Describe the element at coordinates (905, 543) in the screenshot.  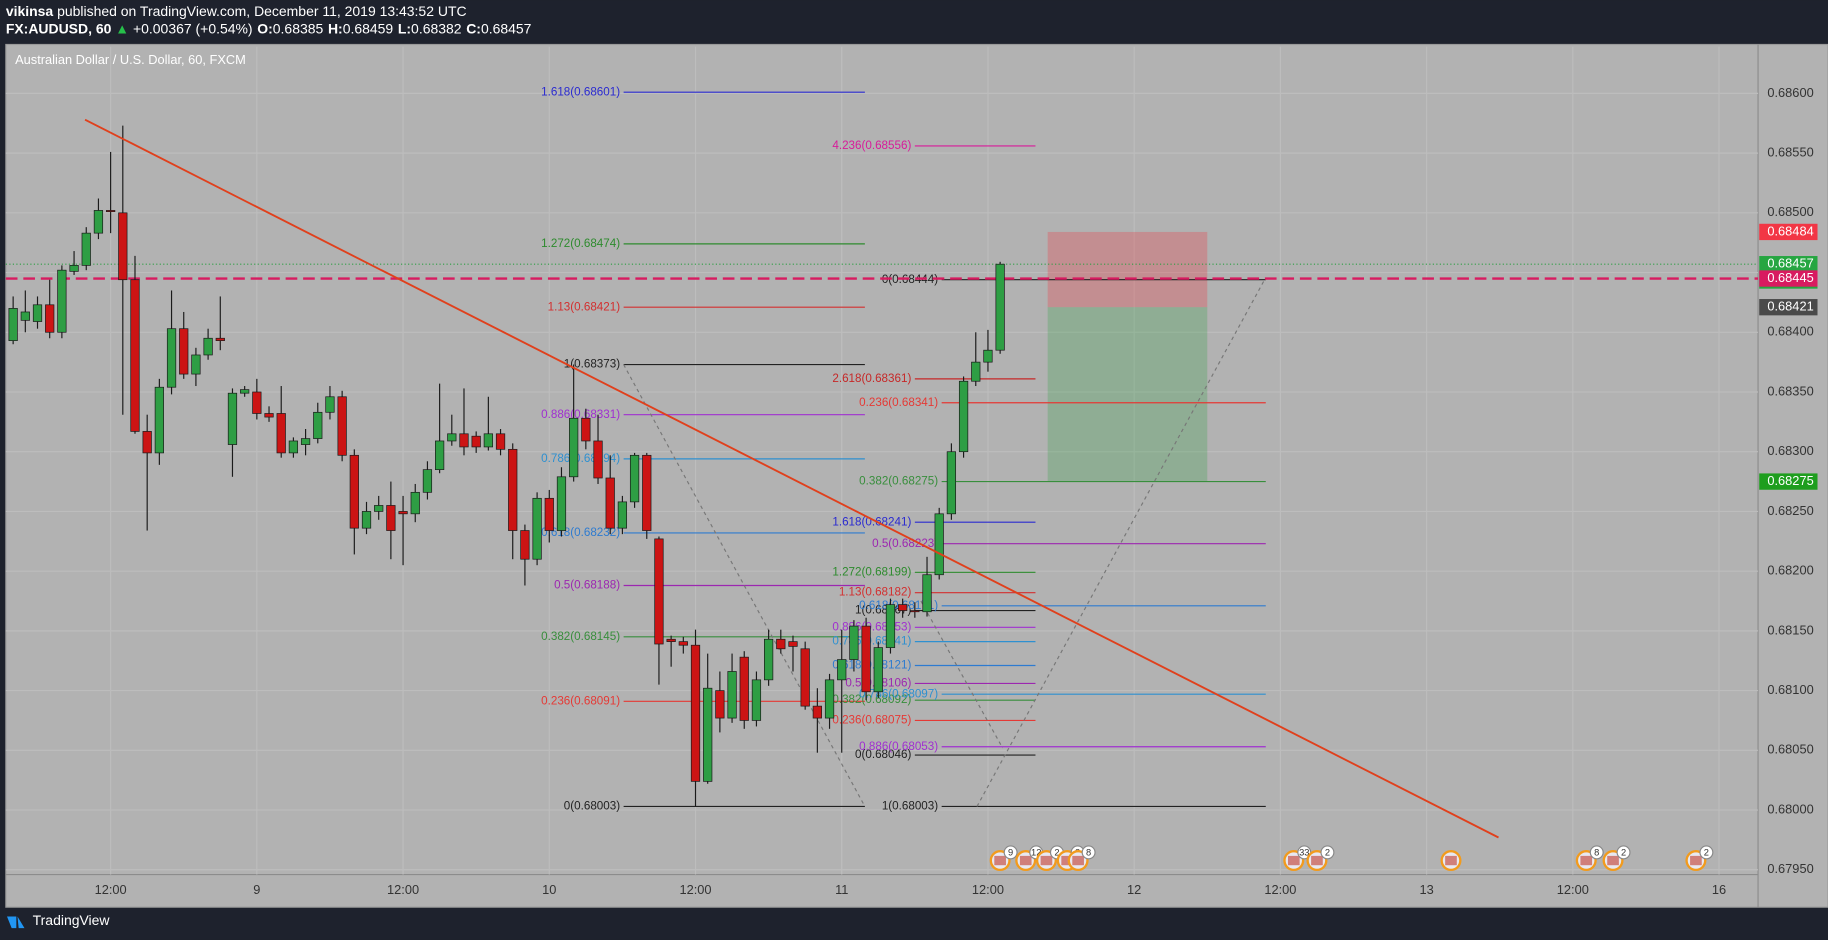
I see `fib-label: 0.5(0.68223)` at that location.